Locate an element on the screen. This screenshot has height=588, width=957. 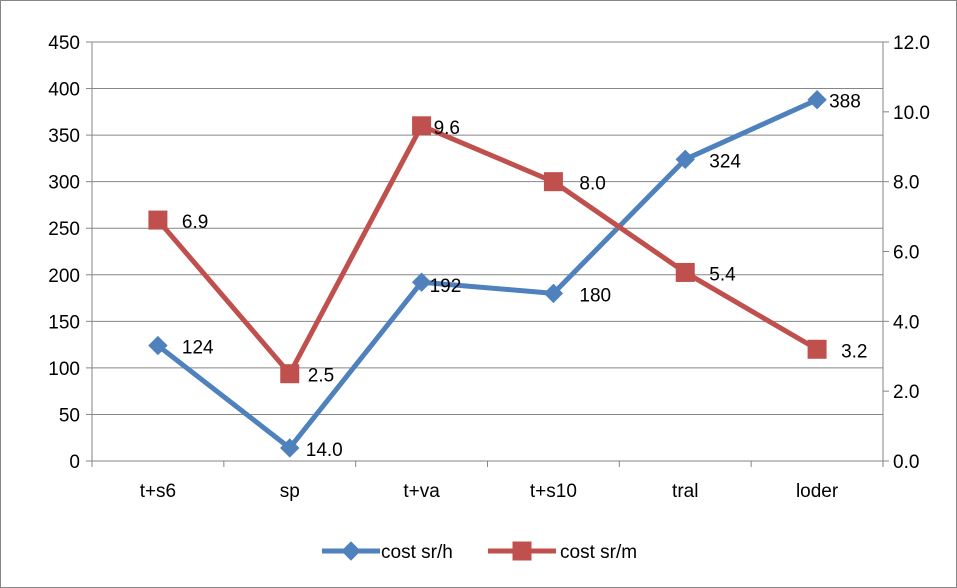
x-tick-label-sp: sp is located at coordinates (290, 491).